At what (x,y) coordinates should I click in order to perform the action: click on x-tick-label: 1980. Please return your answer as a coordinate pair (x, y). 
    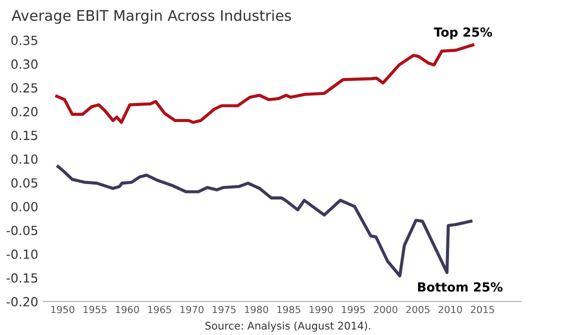
    Looking at the image, I should click on (256, 310).